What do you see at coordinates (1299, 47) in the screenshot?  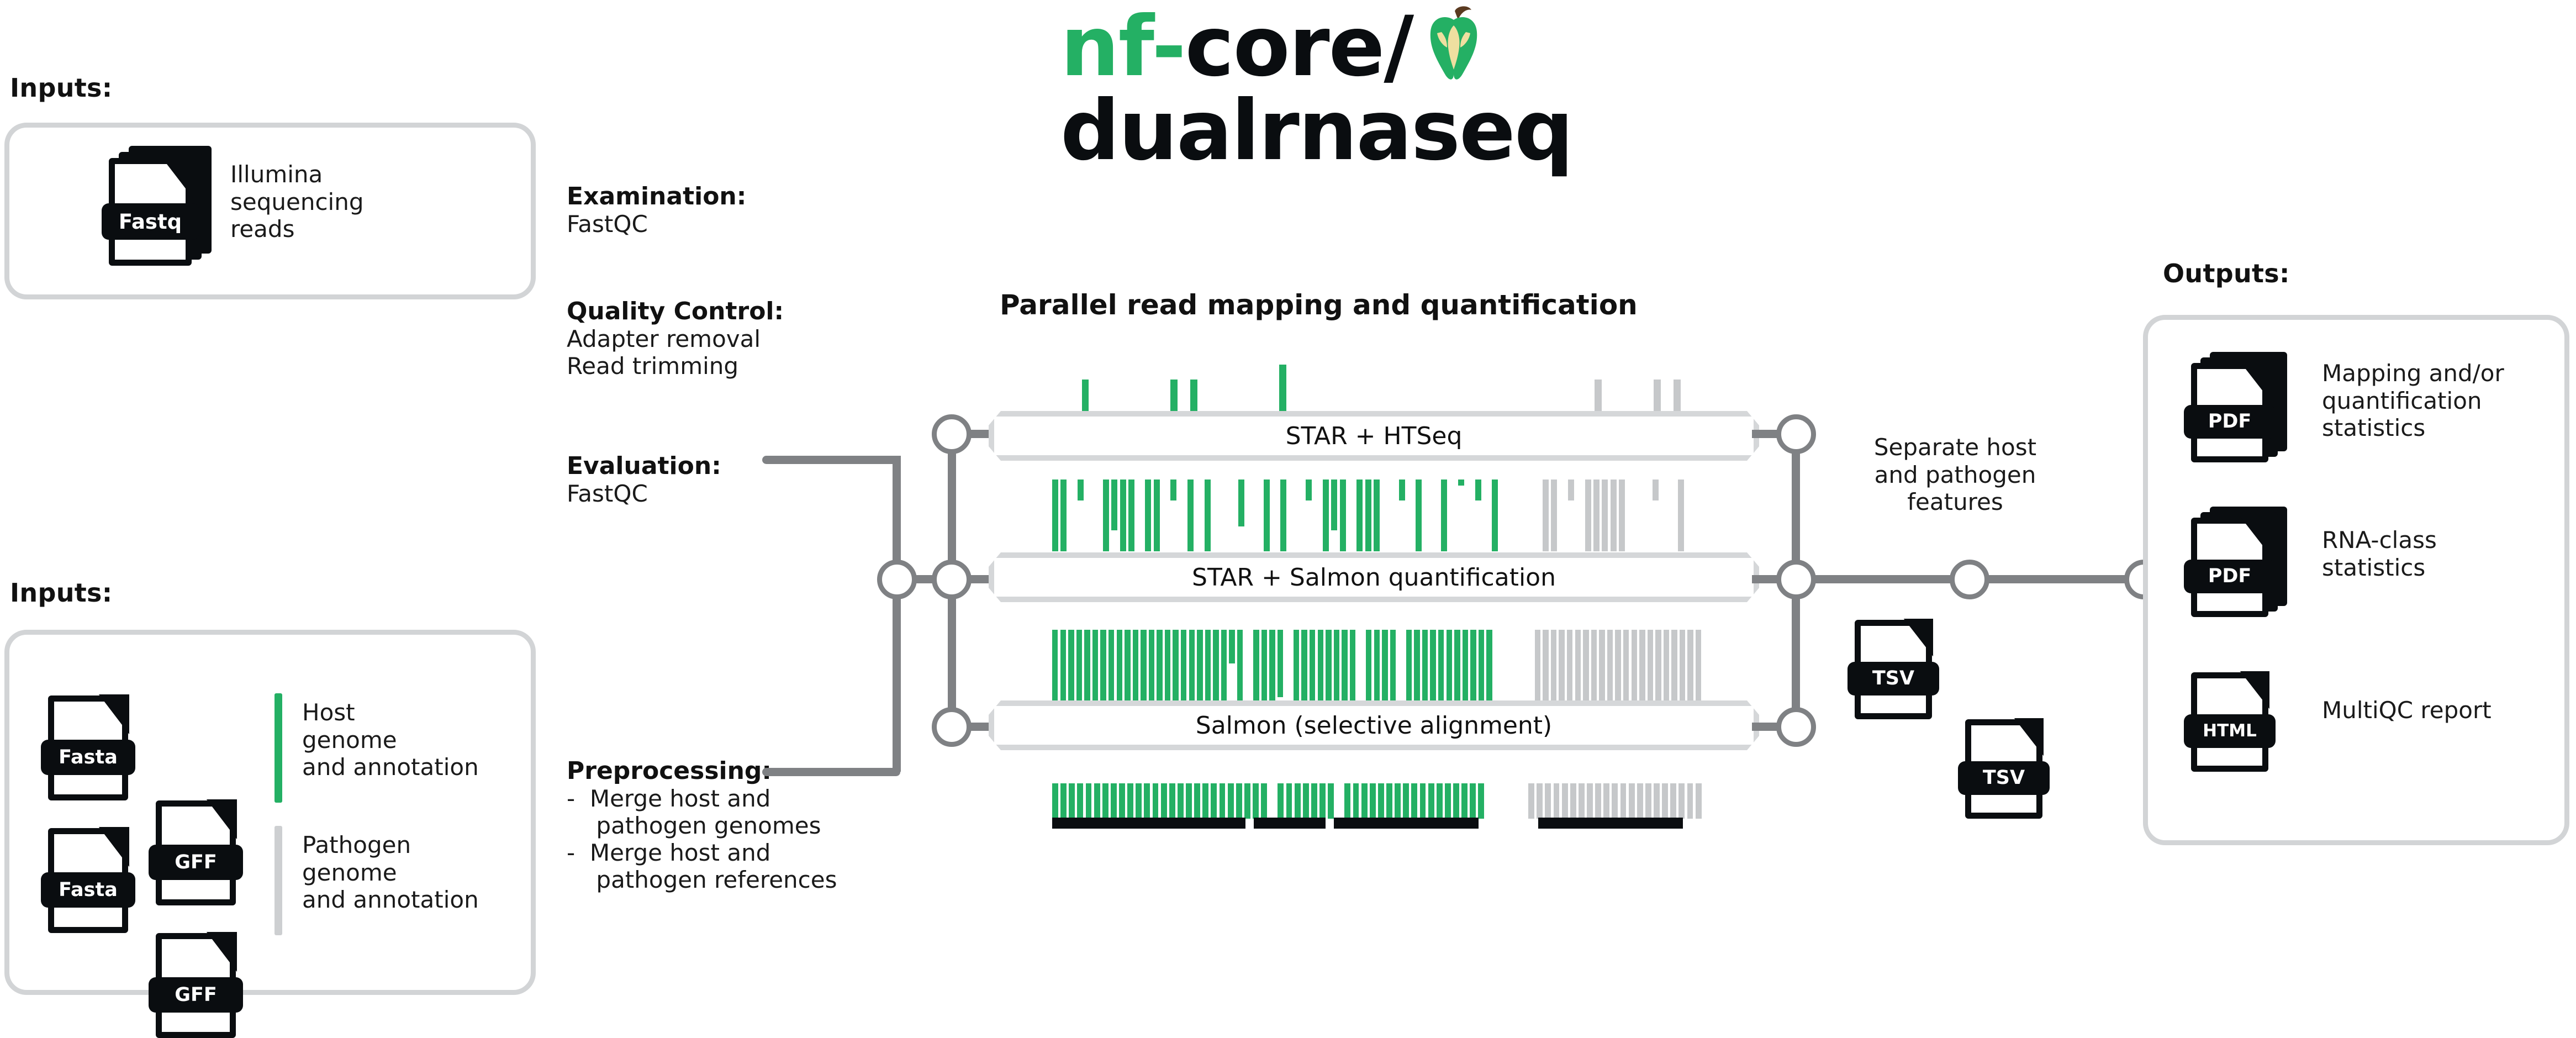 I see `logo-core-text: core/` at bounding box center [1299, 47].